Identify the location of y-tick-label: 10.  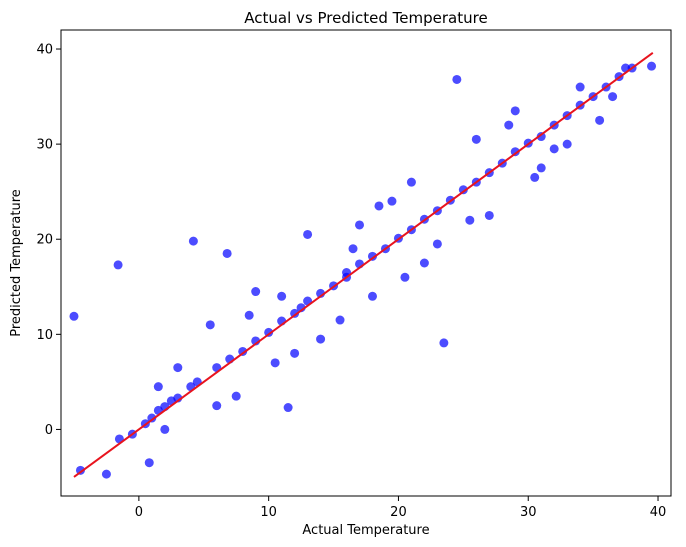
(44, 335).